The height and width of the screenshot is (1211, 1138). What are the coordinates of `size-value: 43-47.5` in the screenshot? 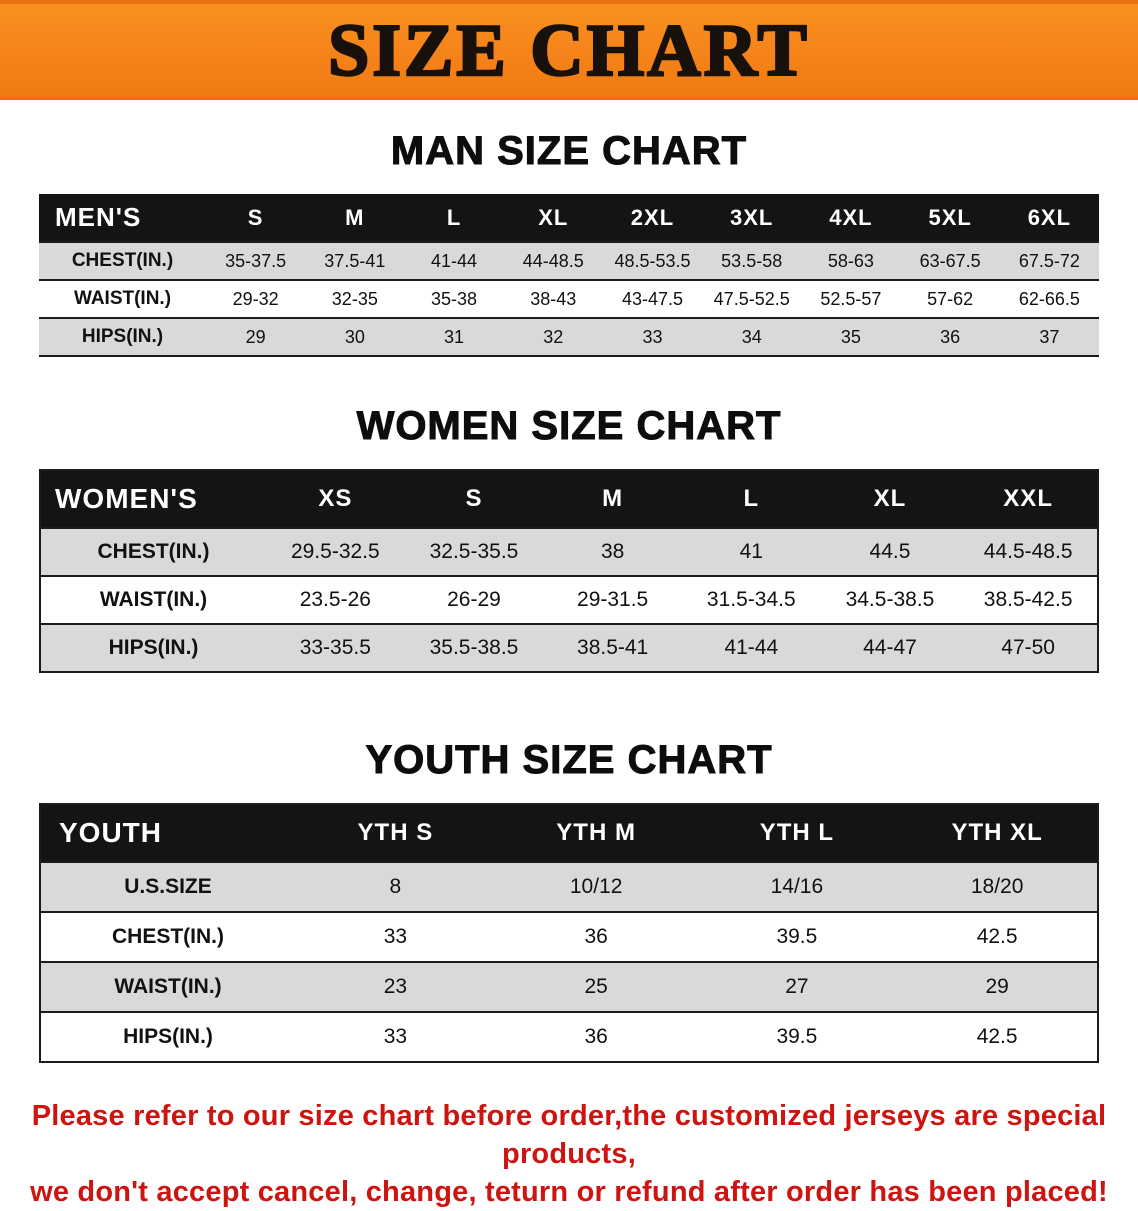 It's located at (652, 298).